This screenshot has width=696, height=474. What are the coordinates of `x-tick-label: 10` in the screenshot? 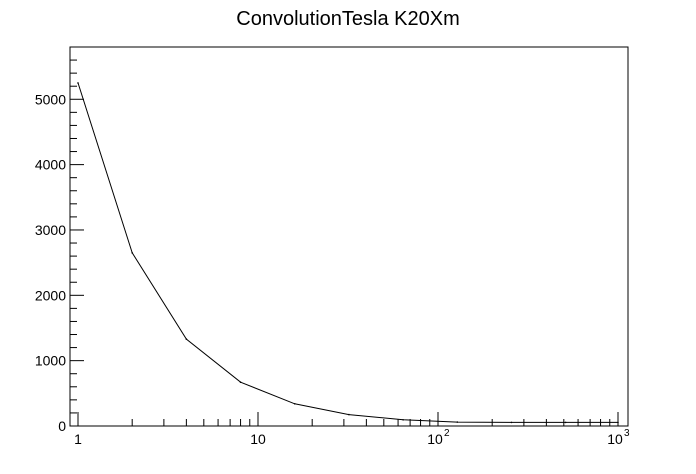 It's located at (258, 439).